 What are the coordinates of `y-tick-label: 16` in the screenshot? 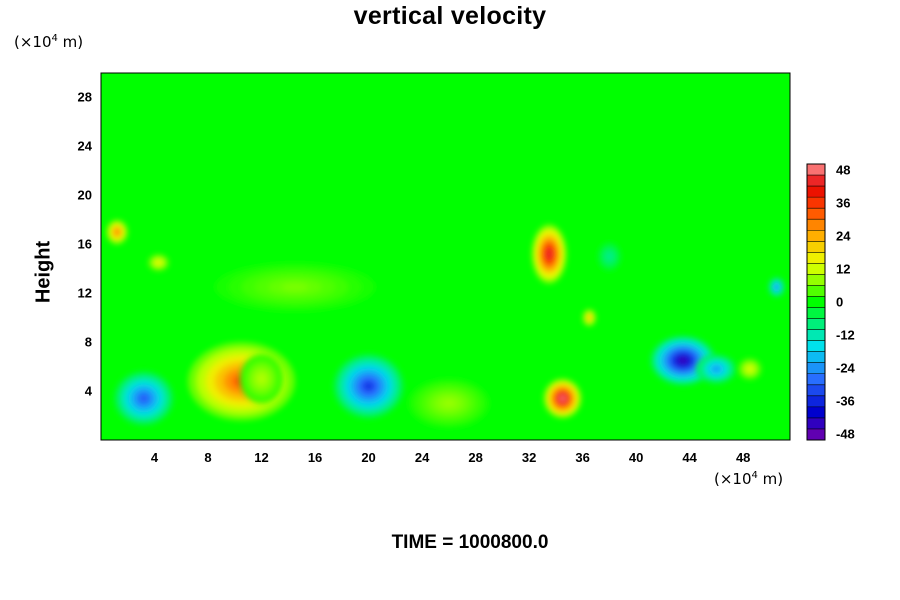 It's located at (84, 244).